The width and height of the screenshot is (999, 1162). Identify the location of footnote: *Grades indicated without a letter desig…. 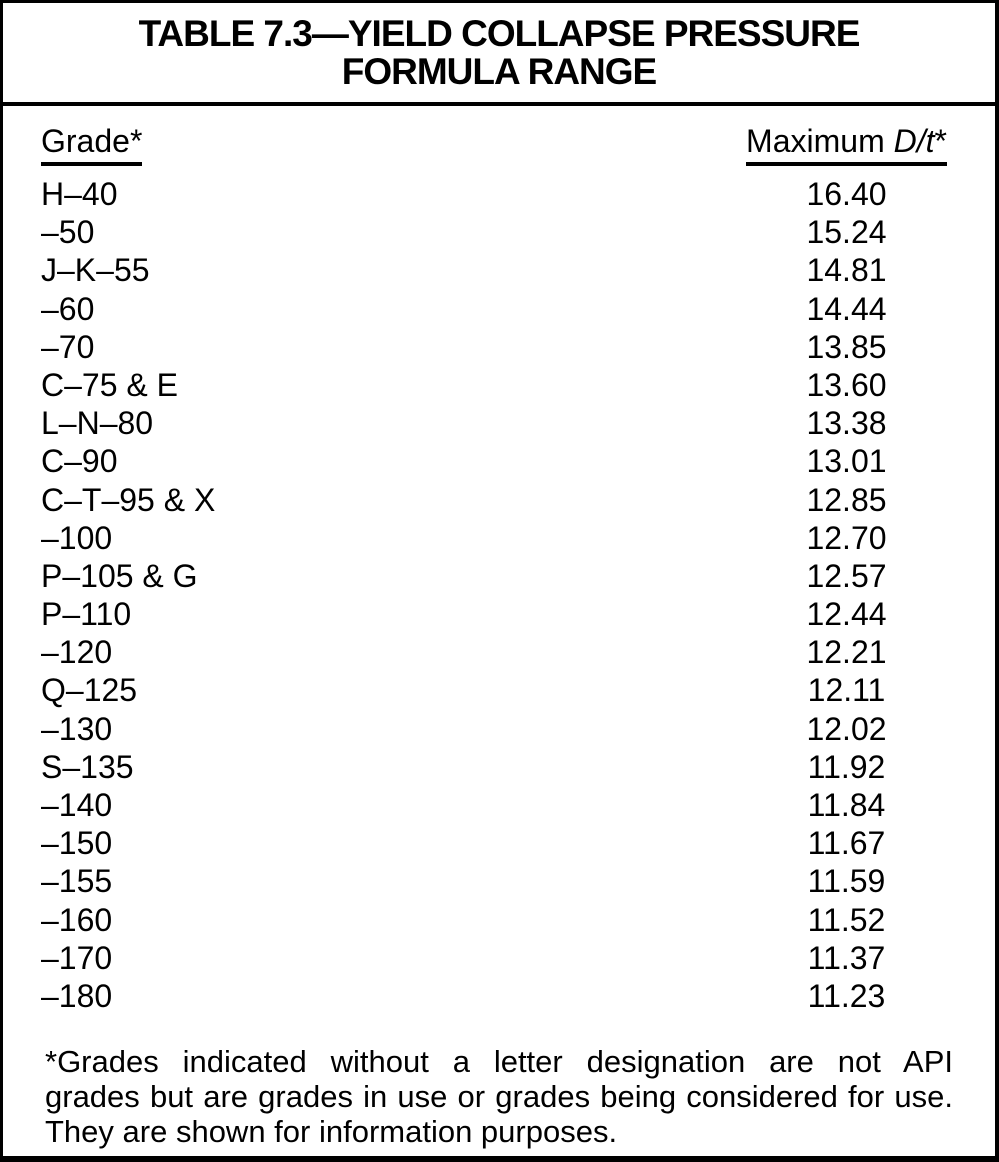
(499, 1096).